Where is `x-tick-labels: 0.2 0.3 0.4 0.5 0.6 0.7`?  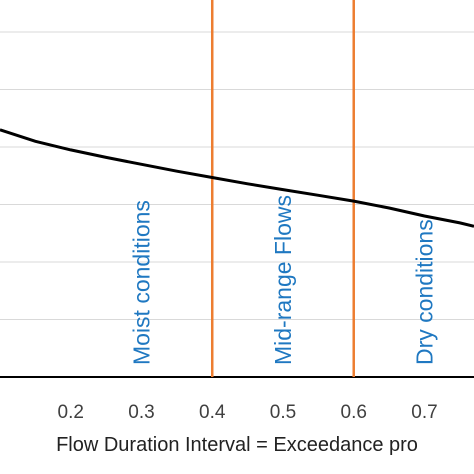
x-tick-labels: 0.2 0.3 0.4 0.5 0.6 0.7 is located at coordinates (248, 412).